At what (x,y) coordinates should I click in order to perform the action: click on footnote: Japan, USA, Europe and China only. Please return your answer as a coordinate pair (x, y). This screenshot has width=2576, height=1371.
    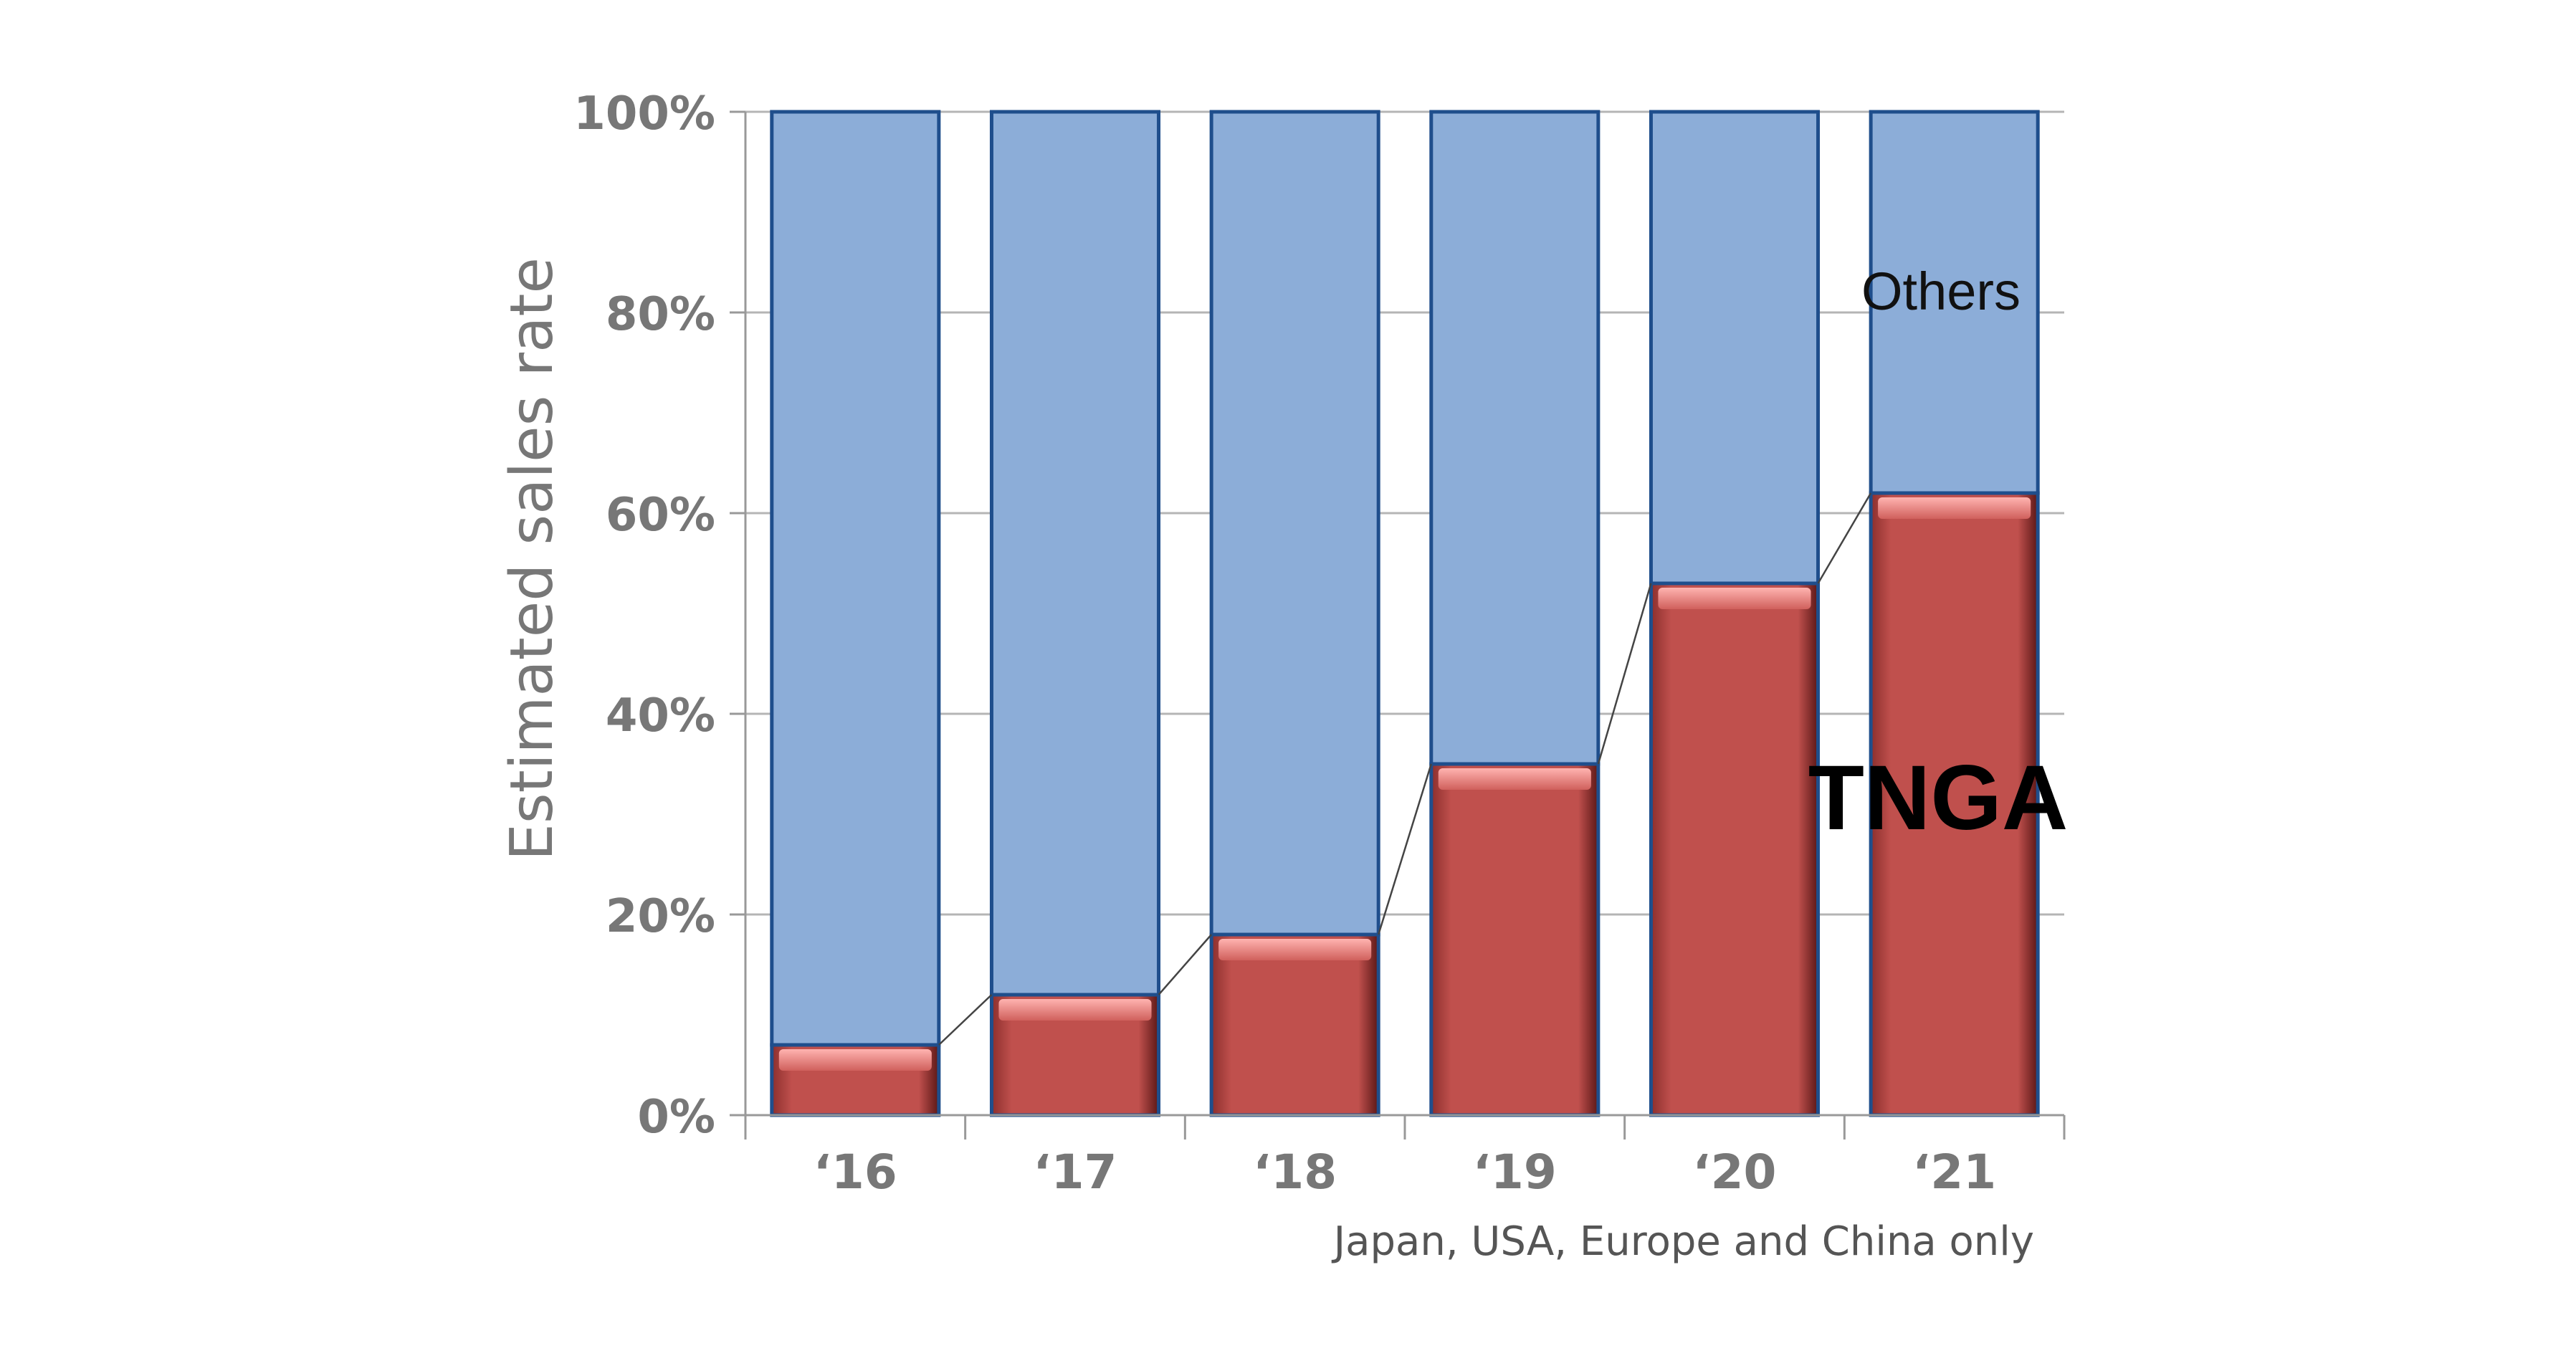
    Looking at the image, I should click on (1683, 1241).